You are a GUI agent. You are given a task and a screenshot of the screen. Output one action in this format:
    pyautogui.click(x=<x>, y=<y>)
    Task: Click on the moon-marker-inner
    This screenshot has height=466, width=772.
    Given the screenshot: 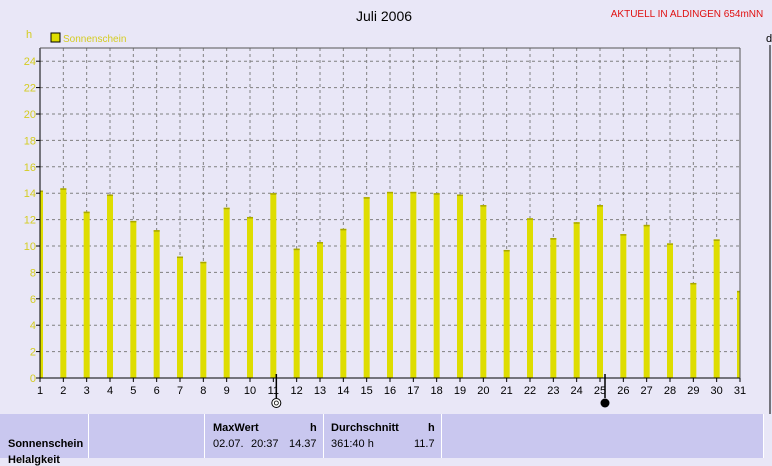 What is the action you would take?
    pyautogui.click(x=276, y=403)
    